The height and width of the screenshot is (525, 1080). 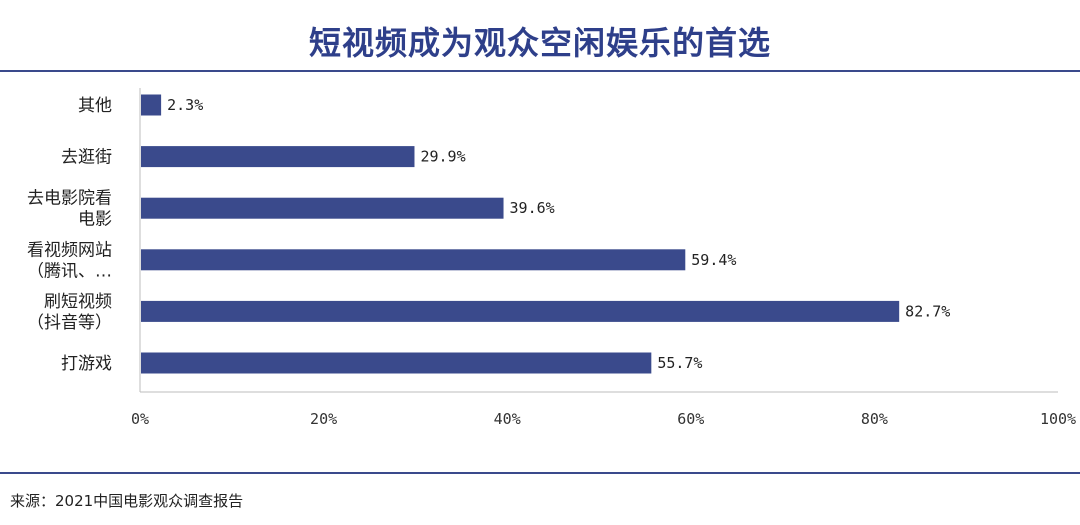 I want to click on category-label: 其他, so click(x=95, y=106).